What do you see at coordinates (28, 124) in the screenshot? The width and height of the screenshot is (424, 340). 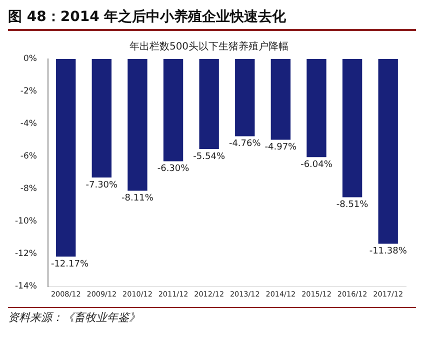 I see `y-tick-label: -4%` at bounding box center [28, 124].